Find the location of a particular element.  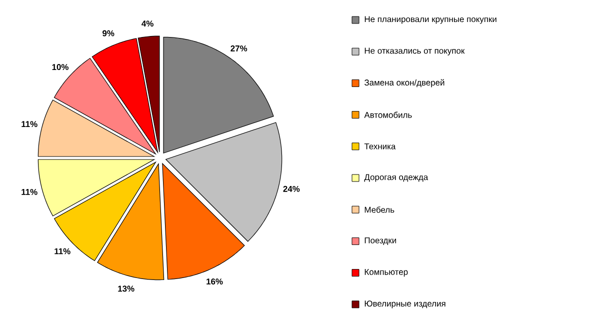

data-label: 24% is located at coordinates (291, 189).